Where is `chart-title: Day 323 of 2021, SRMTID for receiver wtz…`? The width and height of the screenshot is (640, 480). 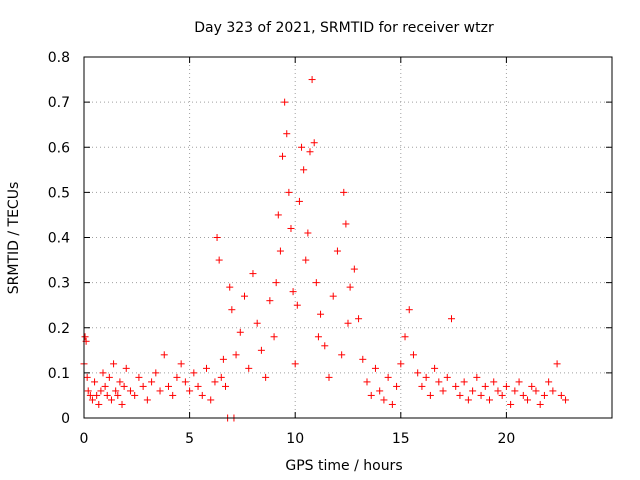
chart-title: Day 323 of 2021, SRMTID for receiver wtz… is located at coordinates (344, 28).